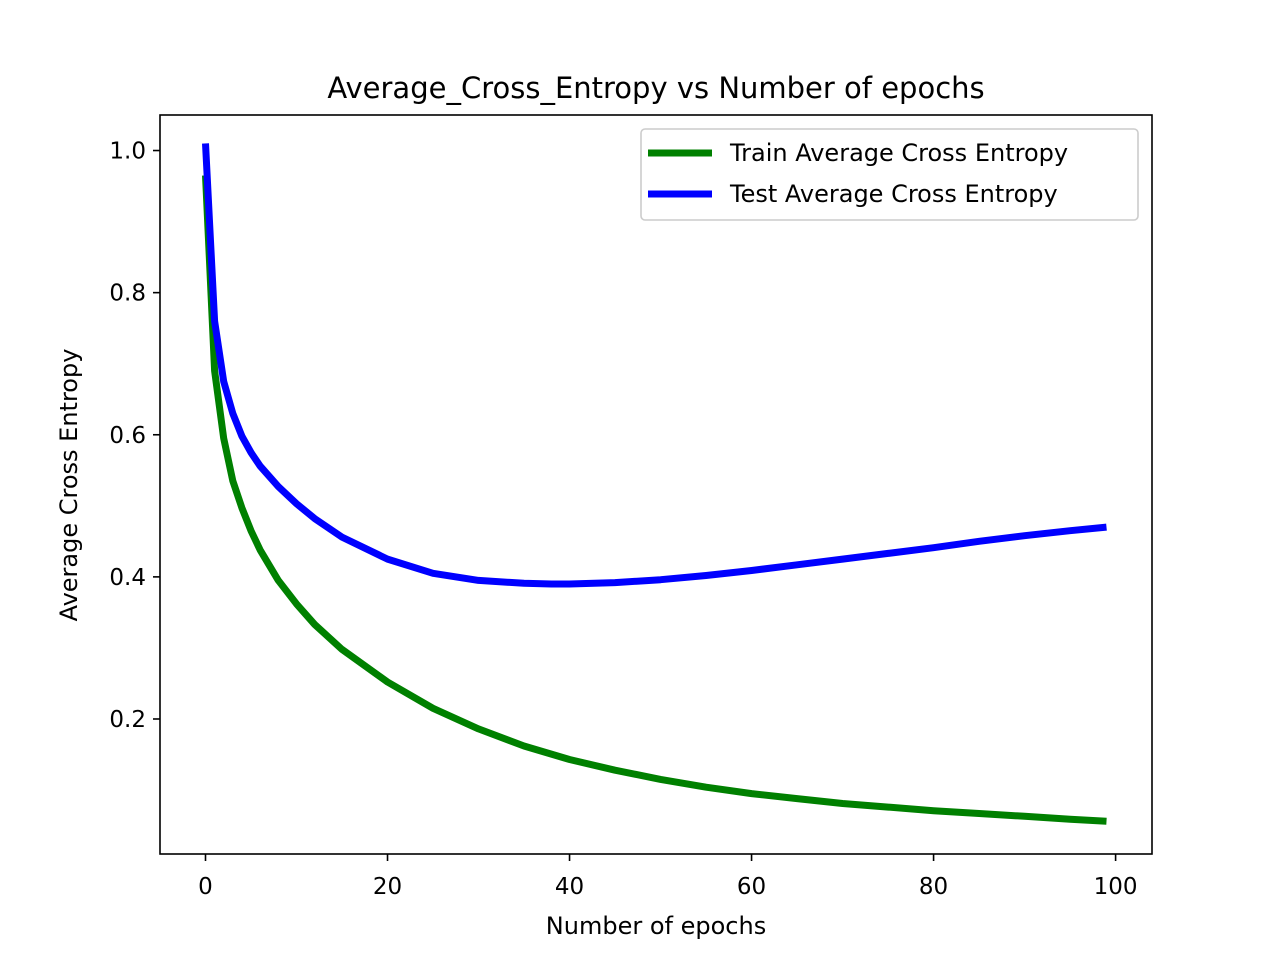 This screenshot has width=1280, height=960. What do you see at coordinates (893, 194) in the screenshot?
I see `legend-label-test: Test Average Cross Entropy` at bounding box center [893, 194].